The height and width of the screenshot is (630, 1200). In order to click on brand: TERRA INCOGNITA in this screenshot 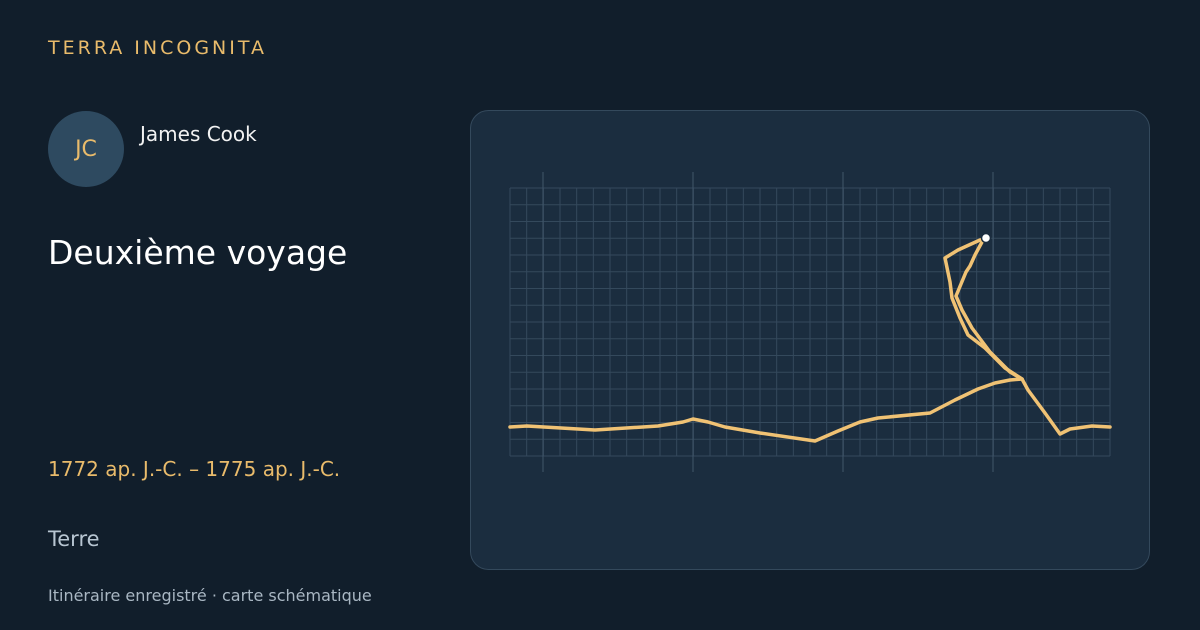, I will do `click(157, 48)`.